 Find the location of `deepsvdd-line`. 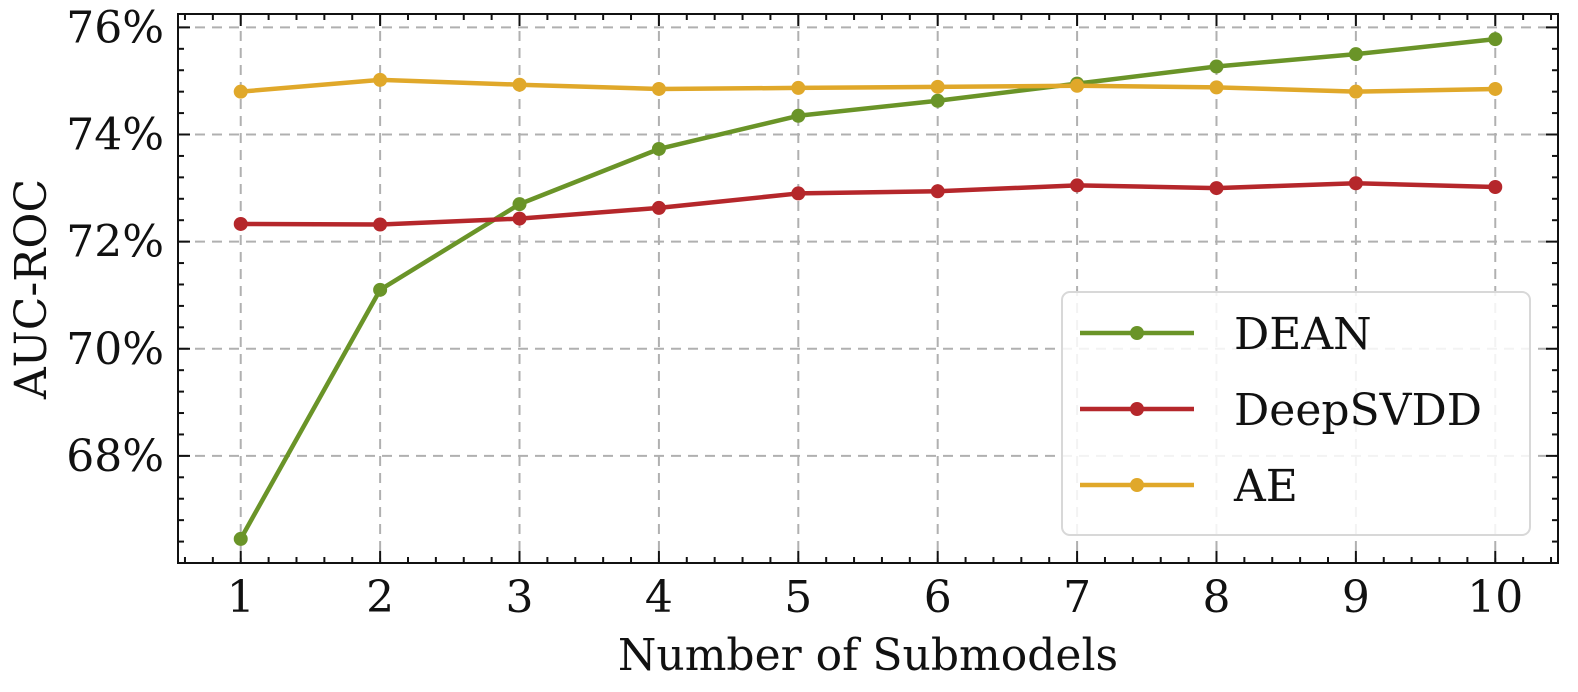

deepsvdd-line is located at coordinates (868, 204).